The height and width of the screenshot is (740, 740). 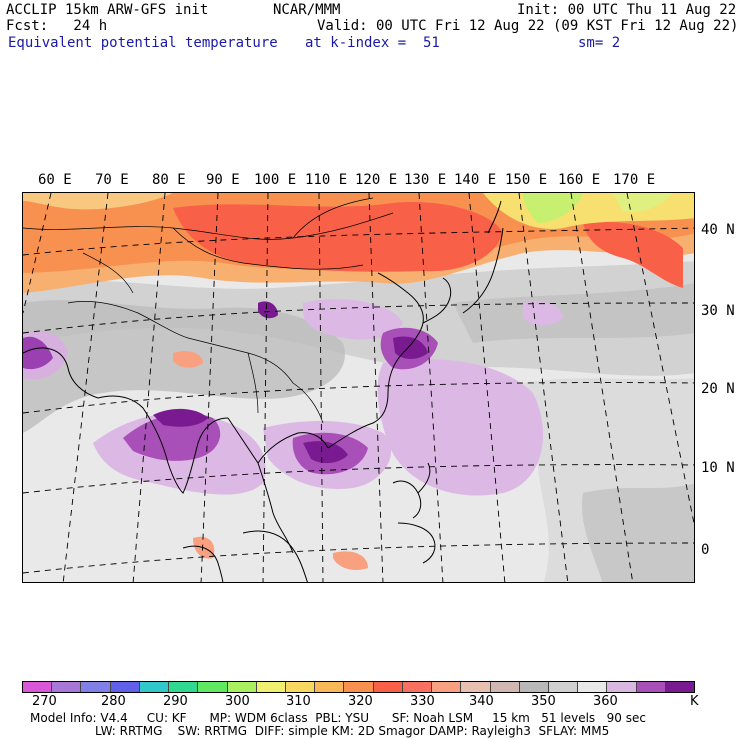 I want to click on colorbar-unit: K, so click(x=694, y=701).